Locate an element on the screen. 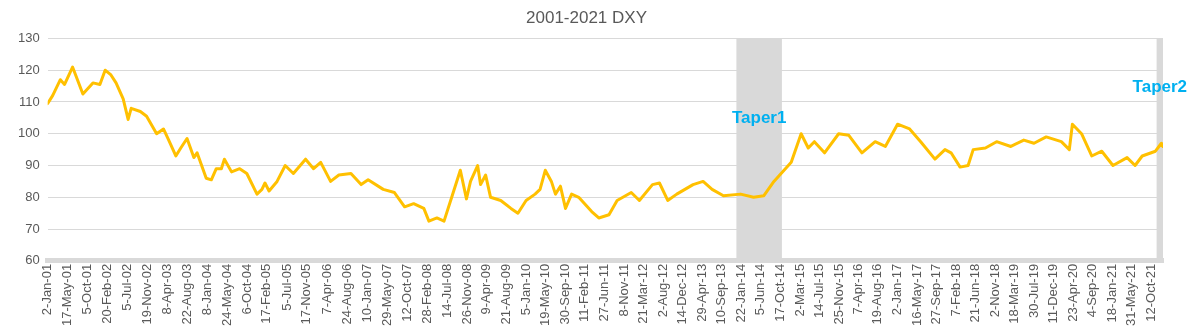  y-tick-label: 60 is located at coordinates (32, 260).